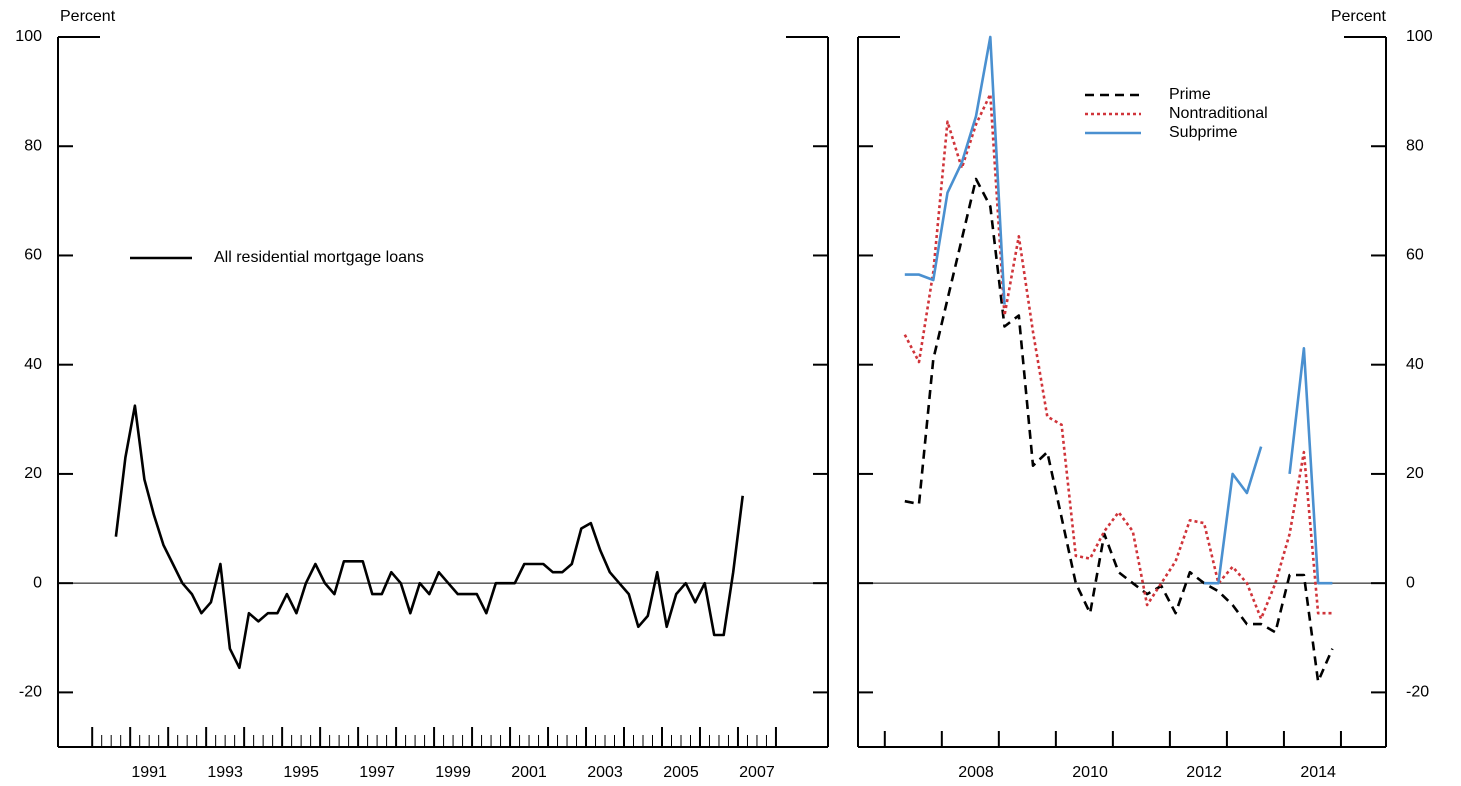 The width and height of the screenshot is (1461, 786). What do you see at coordinates (681, 772) in the screenshot?
I see `x-tick-label: 2005` at bounding box center [681, 772].